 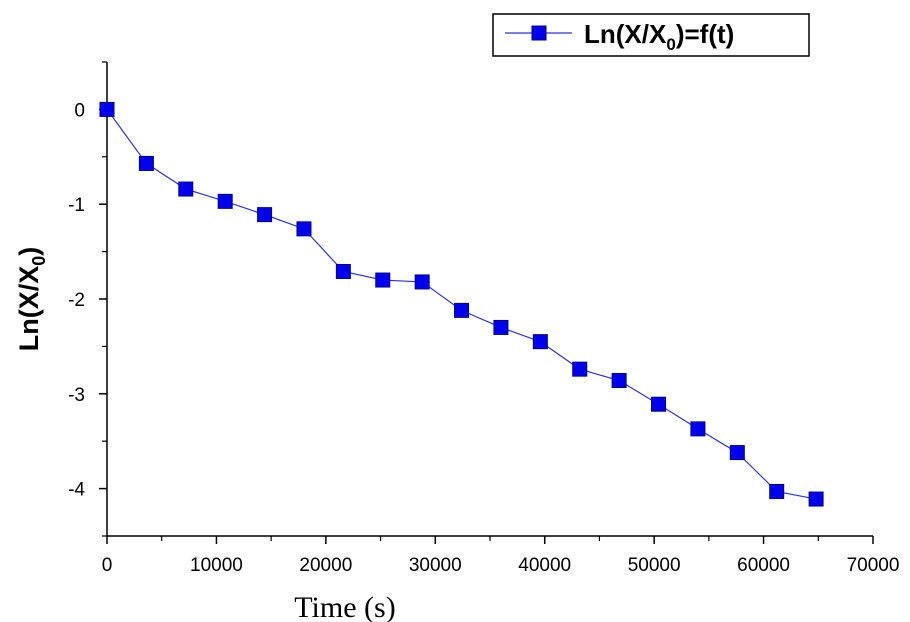 What do you see at coordinates (216, 565) in the screenshot?
I see `x-tick-label: 10000` at bounding box center [216, 565].